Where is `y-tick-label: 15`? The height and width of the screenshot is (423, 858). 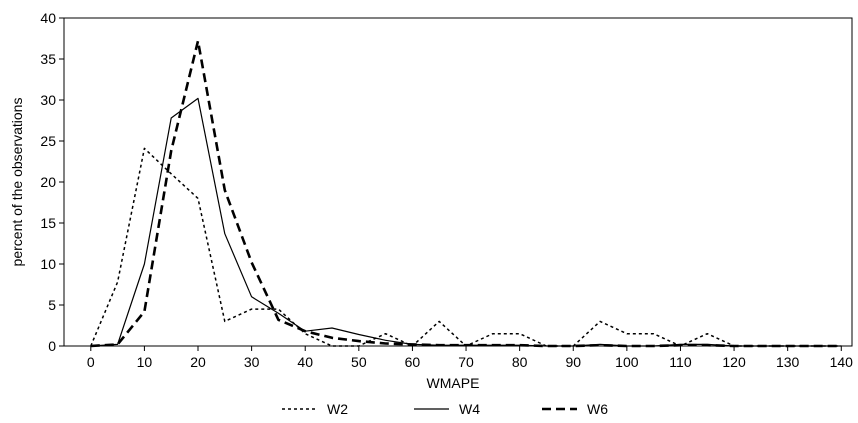 y-tick-label: 15 is located at coordinates (48, 223).